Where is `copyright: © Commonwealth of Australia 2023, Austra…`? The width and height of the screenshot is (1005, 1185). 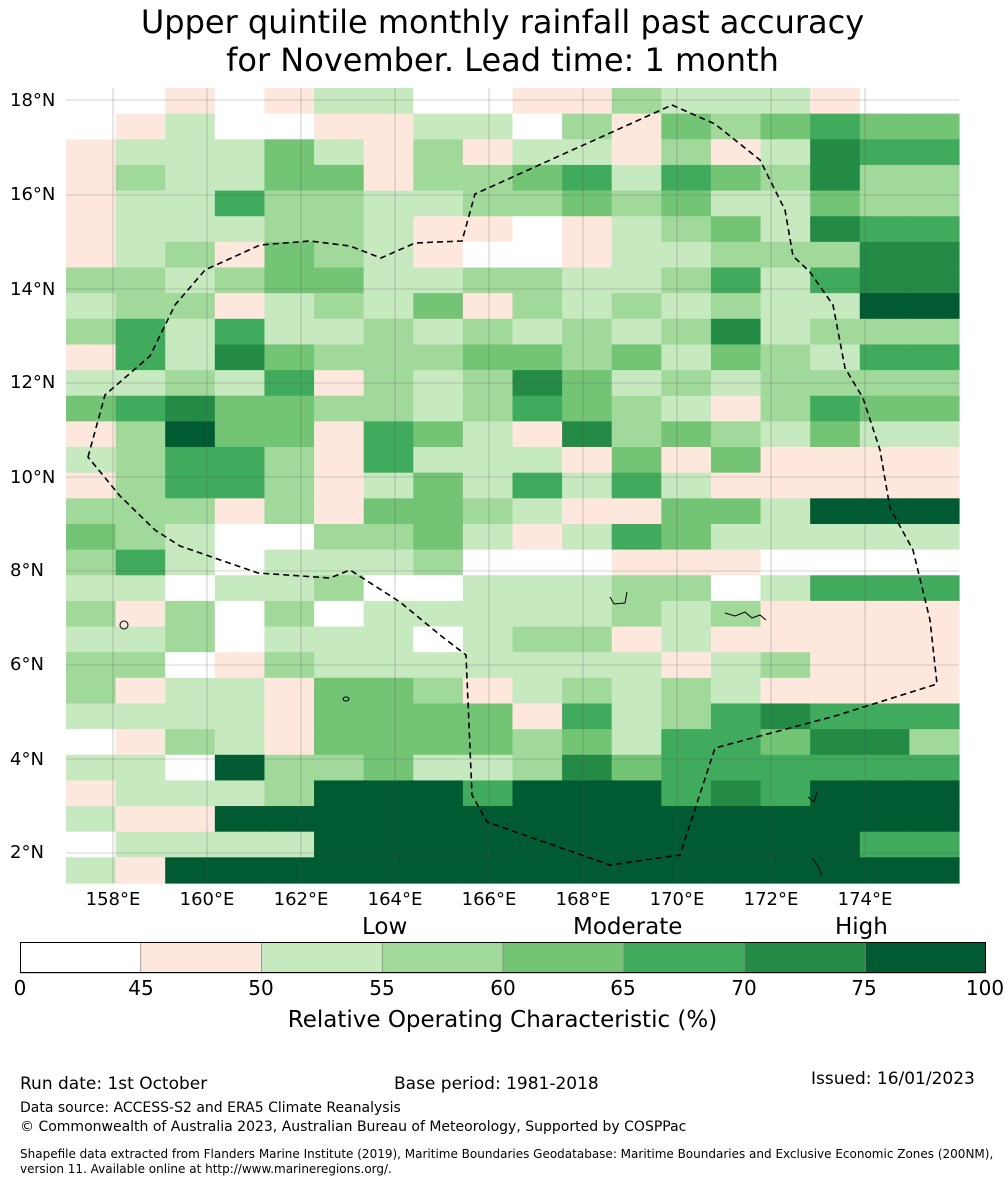
copyright: © Commonwealth of Australia 2023, Austra… is located at coordinates (353, 1127).